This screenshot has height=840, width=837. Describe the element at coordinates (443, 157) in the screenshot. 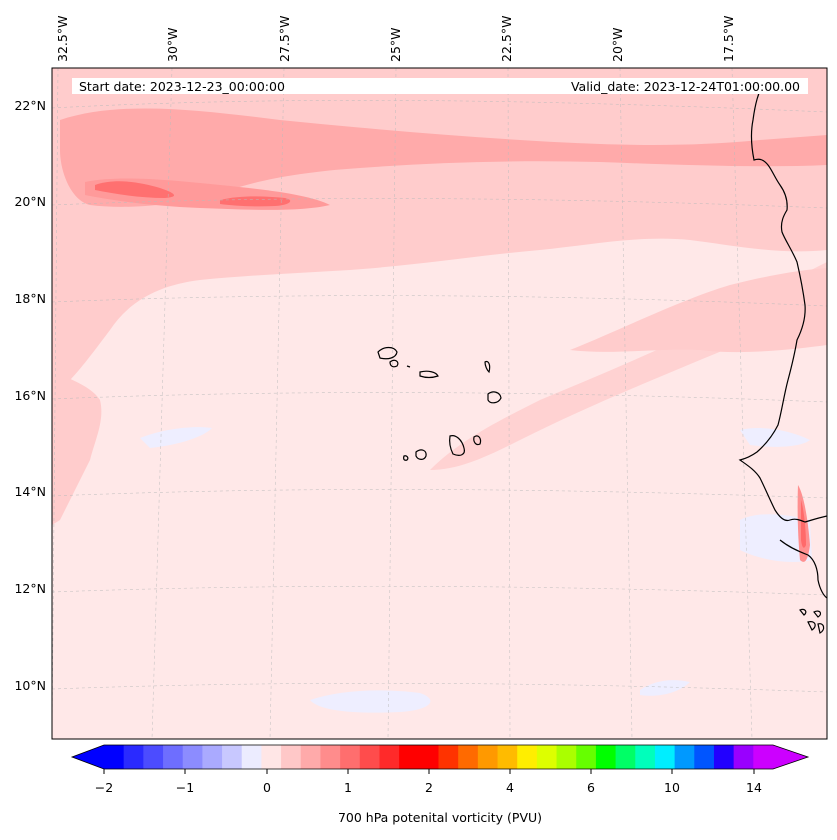

I see `pv-band-mid` at that location.